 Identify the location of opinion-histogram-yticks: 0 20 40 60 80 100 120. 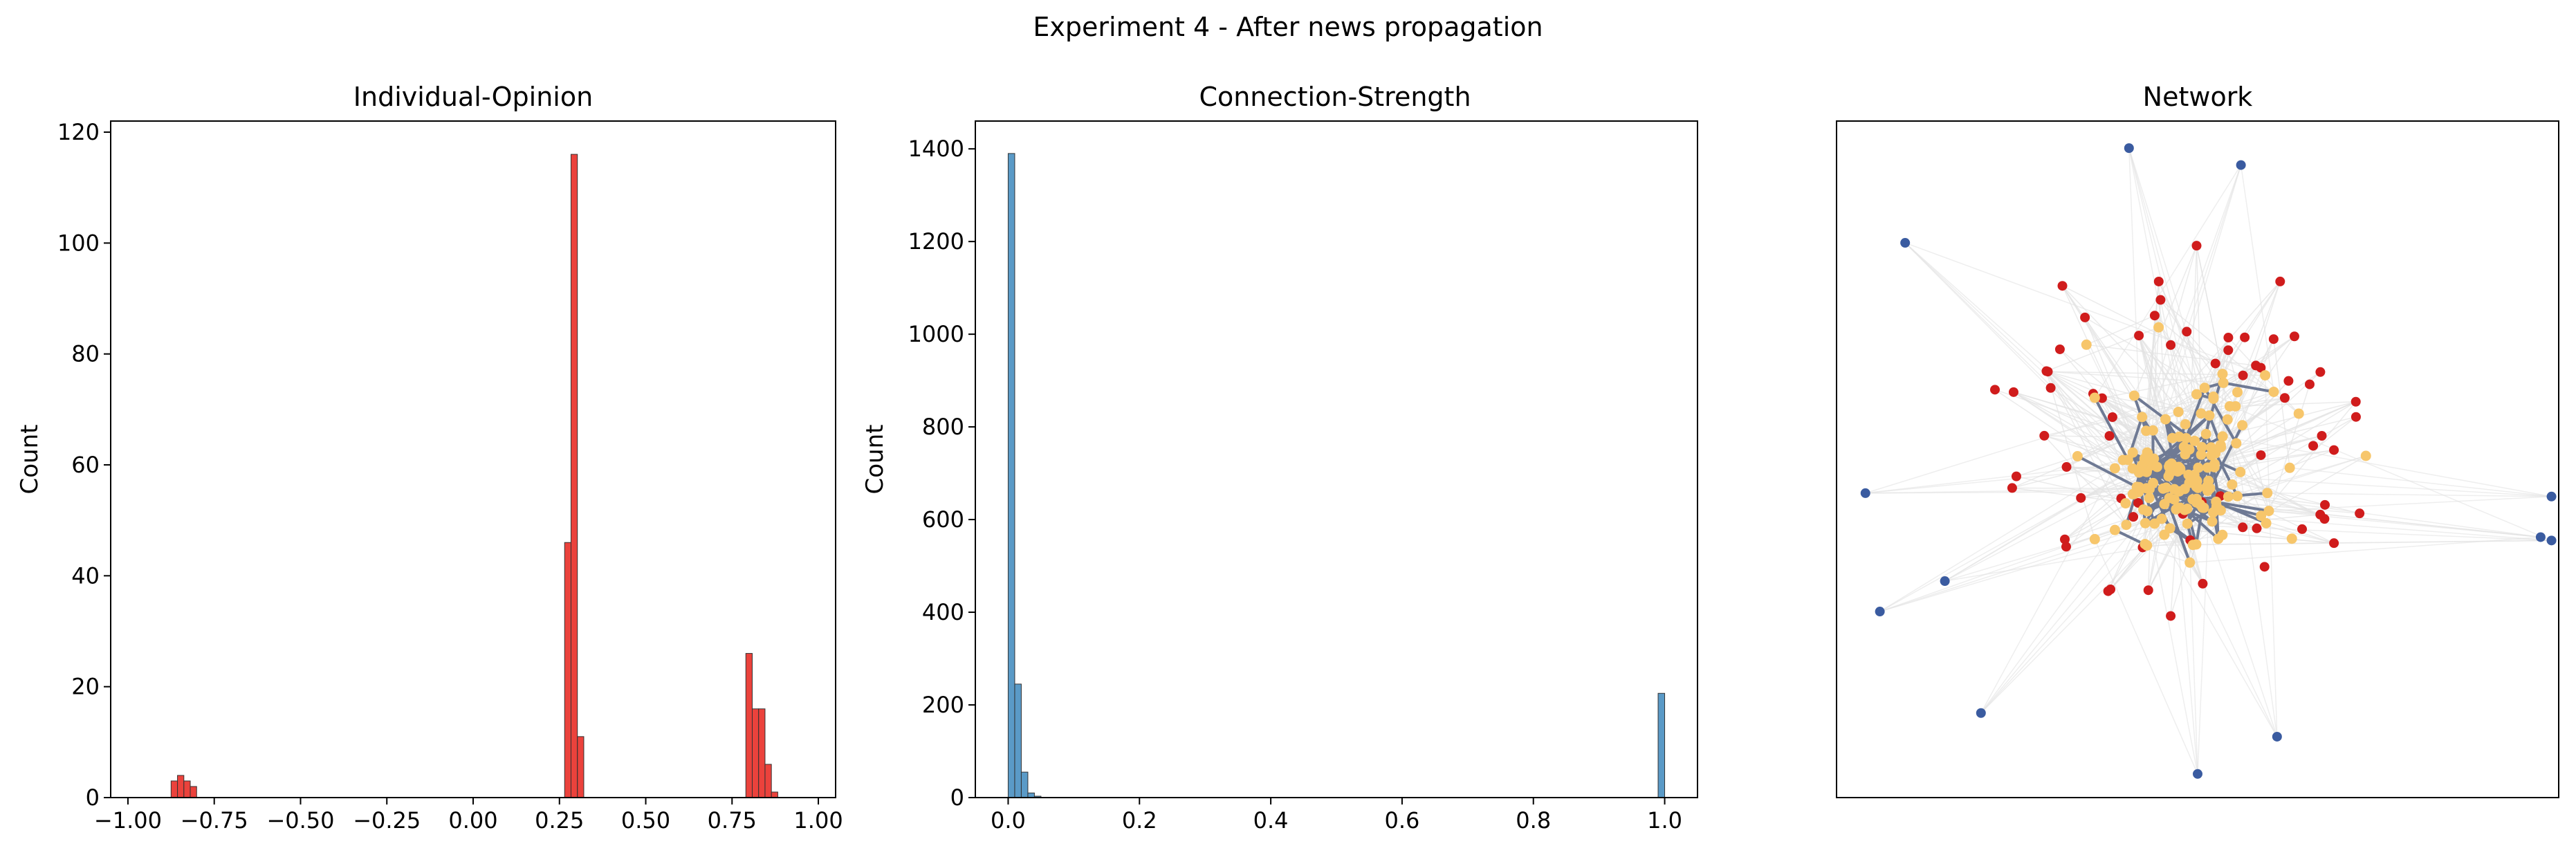
(84, 465).